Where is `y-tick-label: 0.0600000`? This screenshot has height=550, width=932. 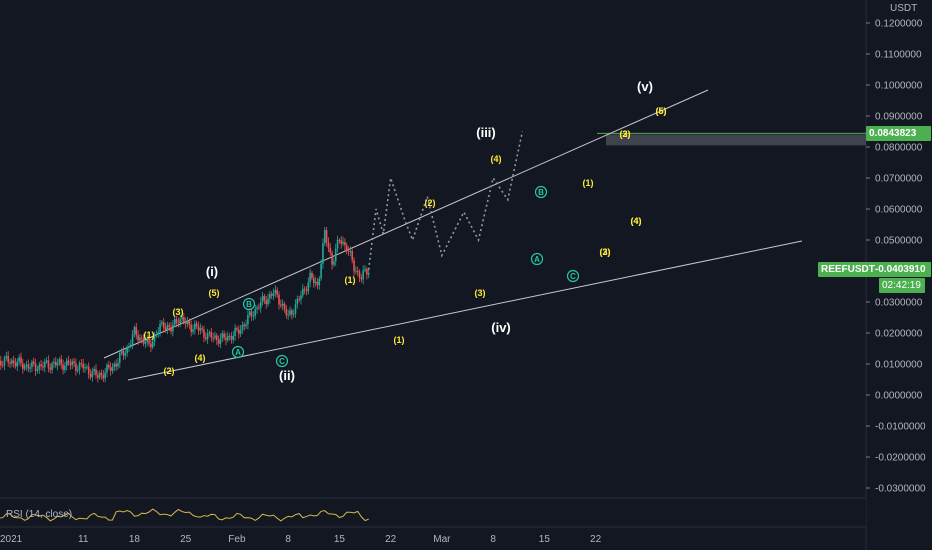 y-tick-label: 0.0600000 is located at coordinates (899, 210).